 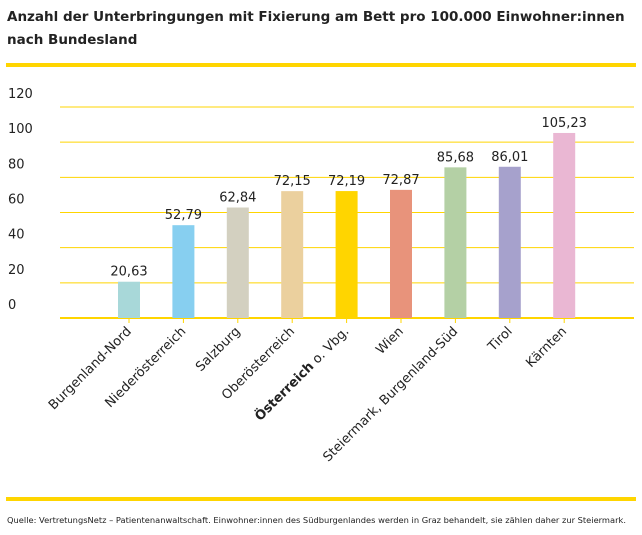 What do you see at coordinates (302, 374) in the screenshot?
I see `x-tick-label-4: Österreich o. Vbg.` at bounding box center [302, 374].